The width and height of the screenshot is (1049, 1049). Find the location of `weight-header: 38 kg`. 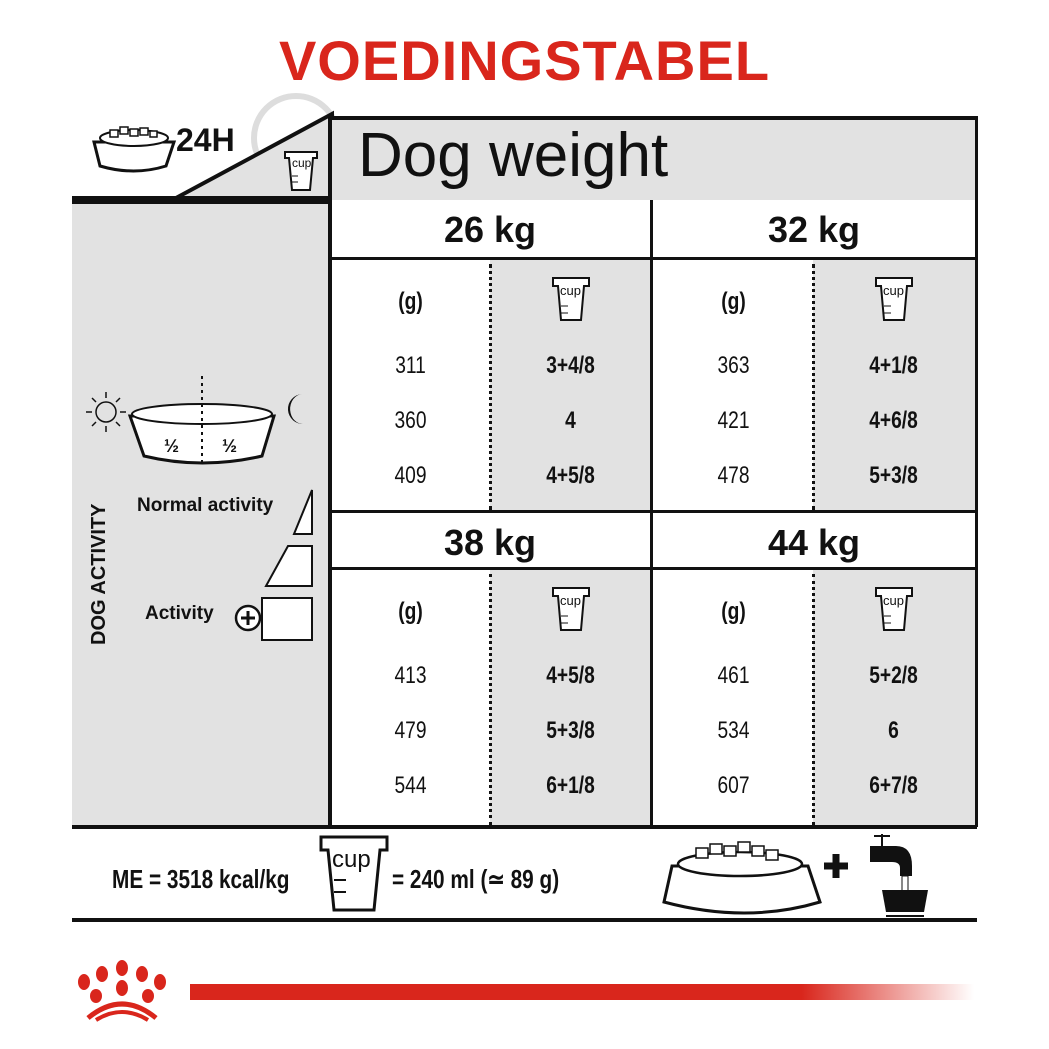

weight-header: 38 kg is located at coordinates (490, 540).